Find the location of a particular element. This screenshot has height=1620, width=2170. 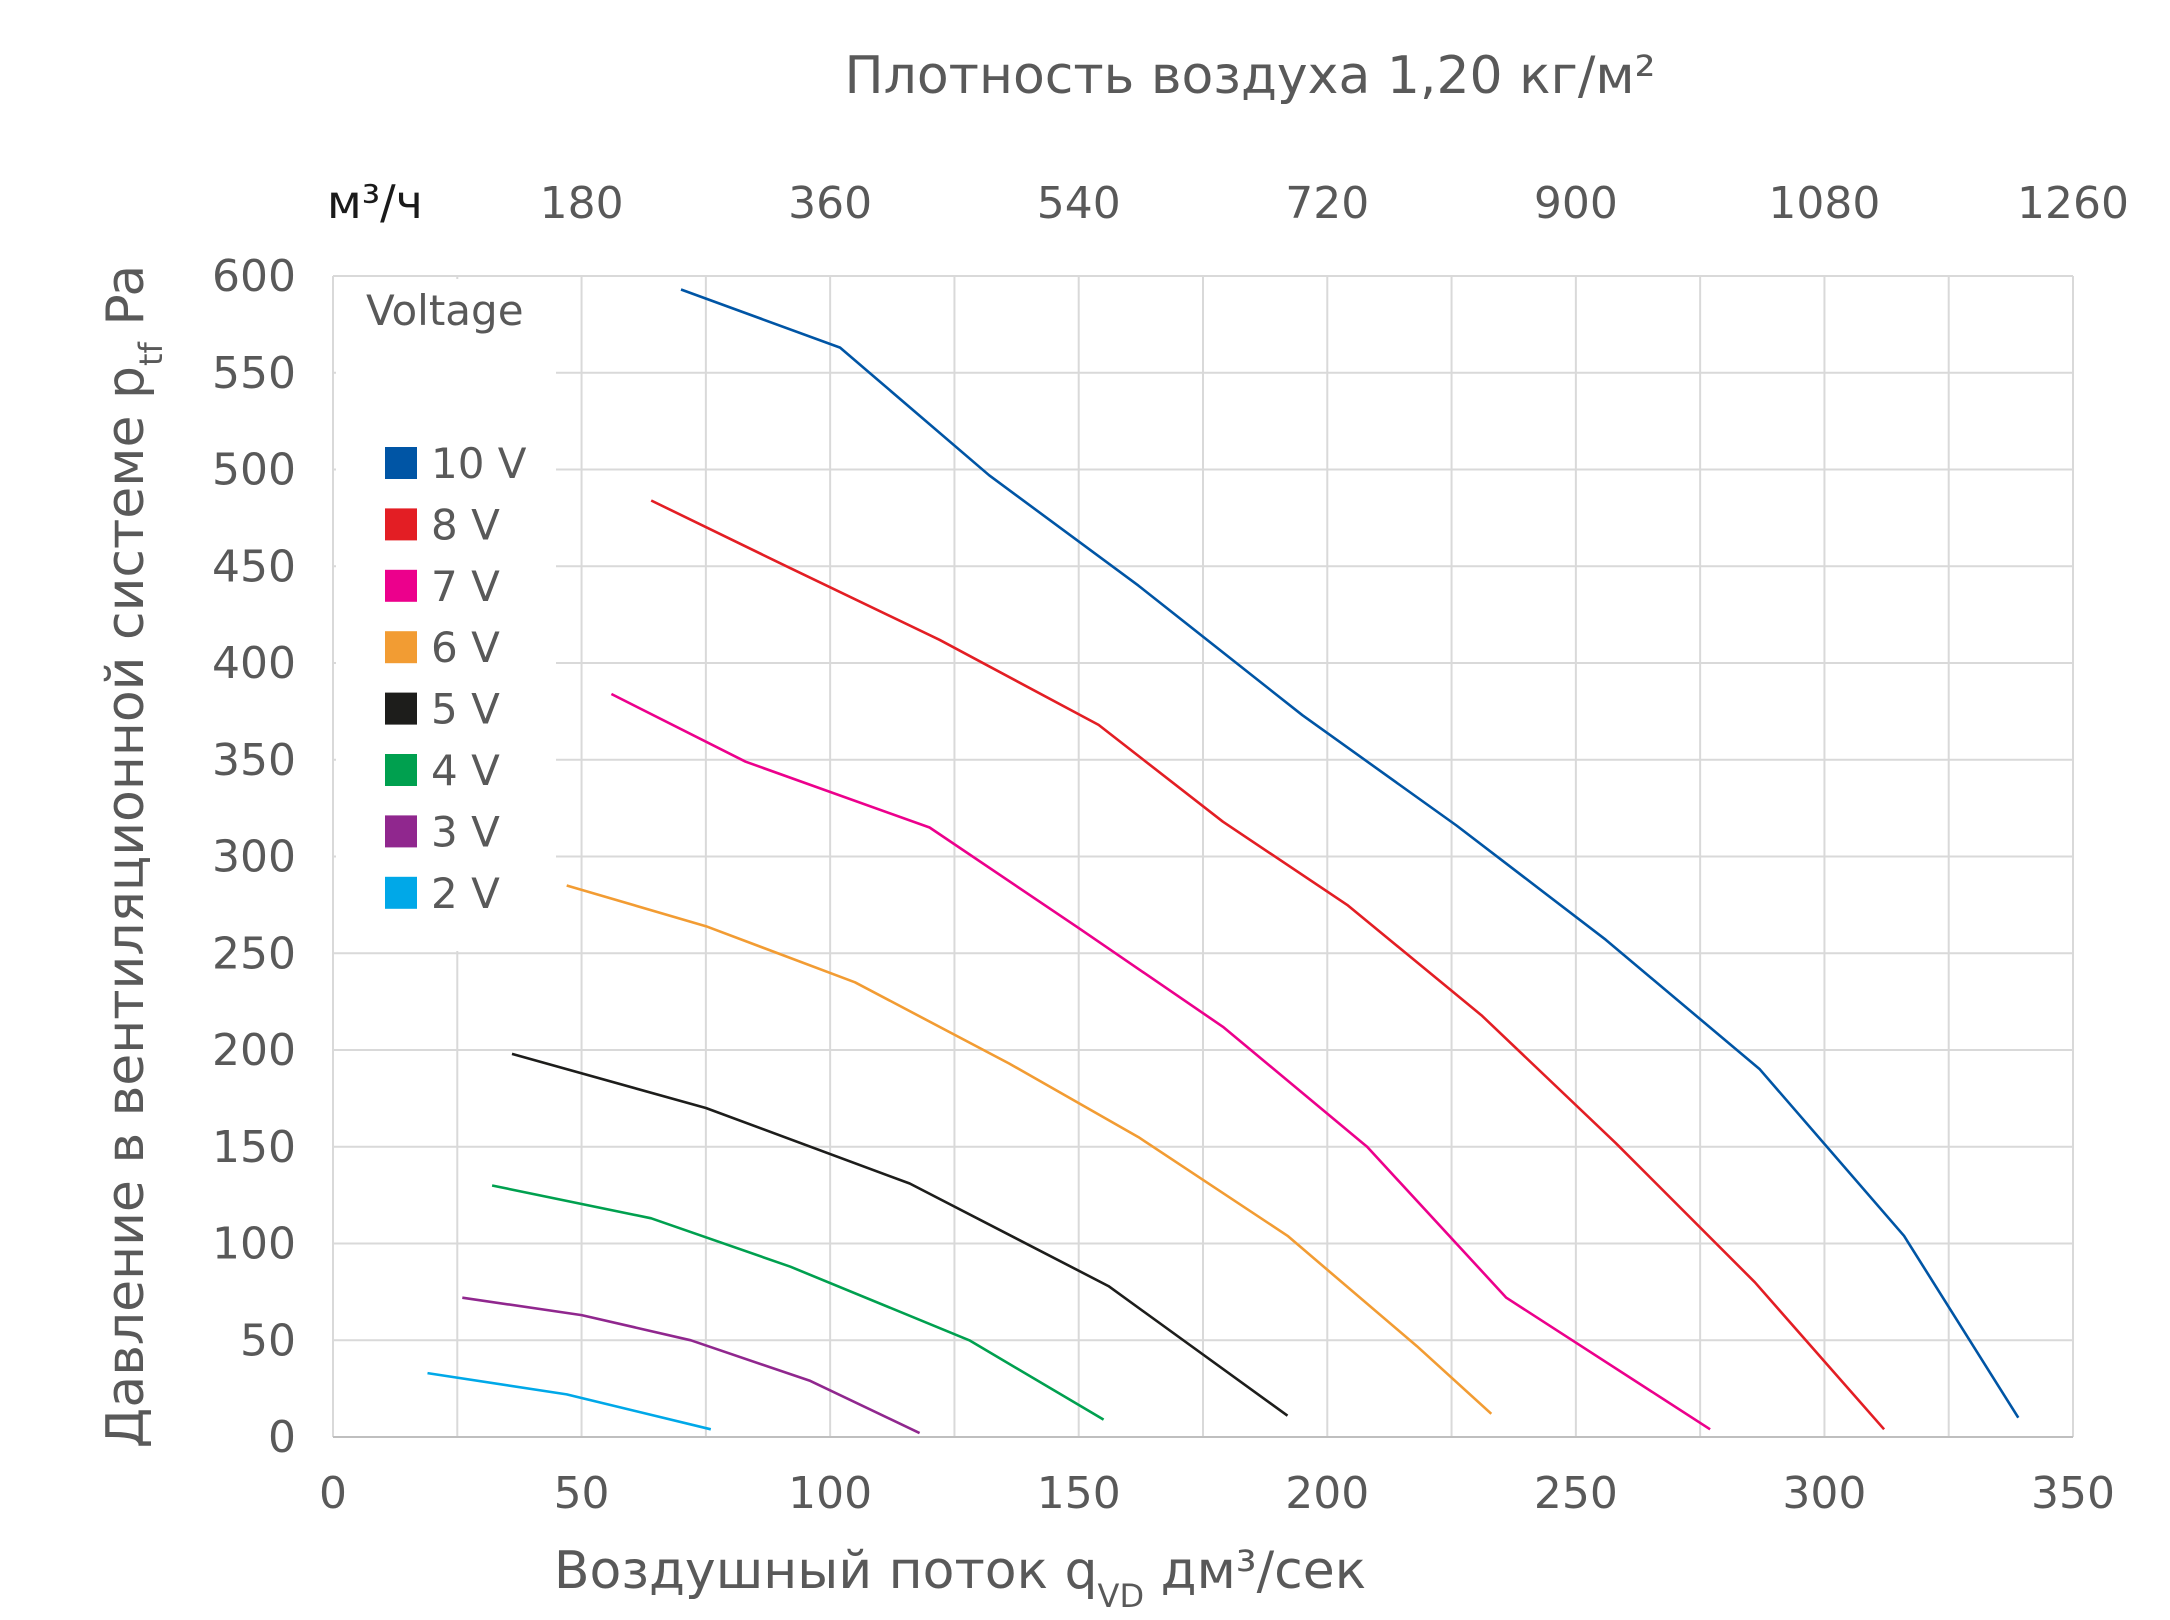

y-tick-label: 150 is located at coordinates (254, 1147).